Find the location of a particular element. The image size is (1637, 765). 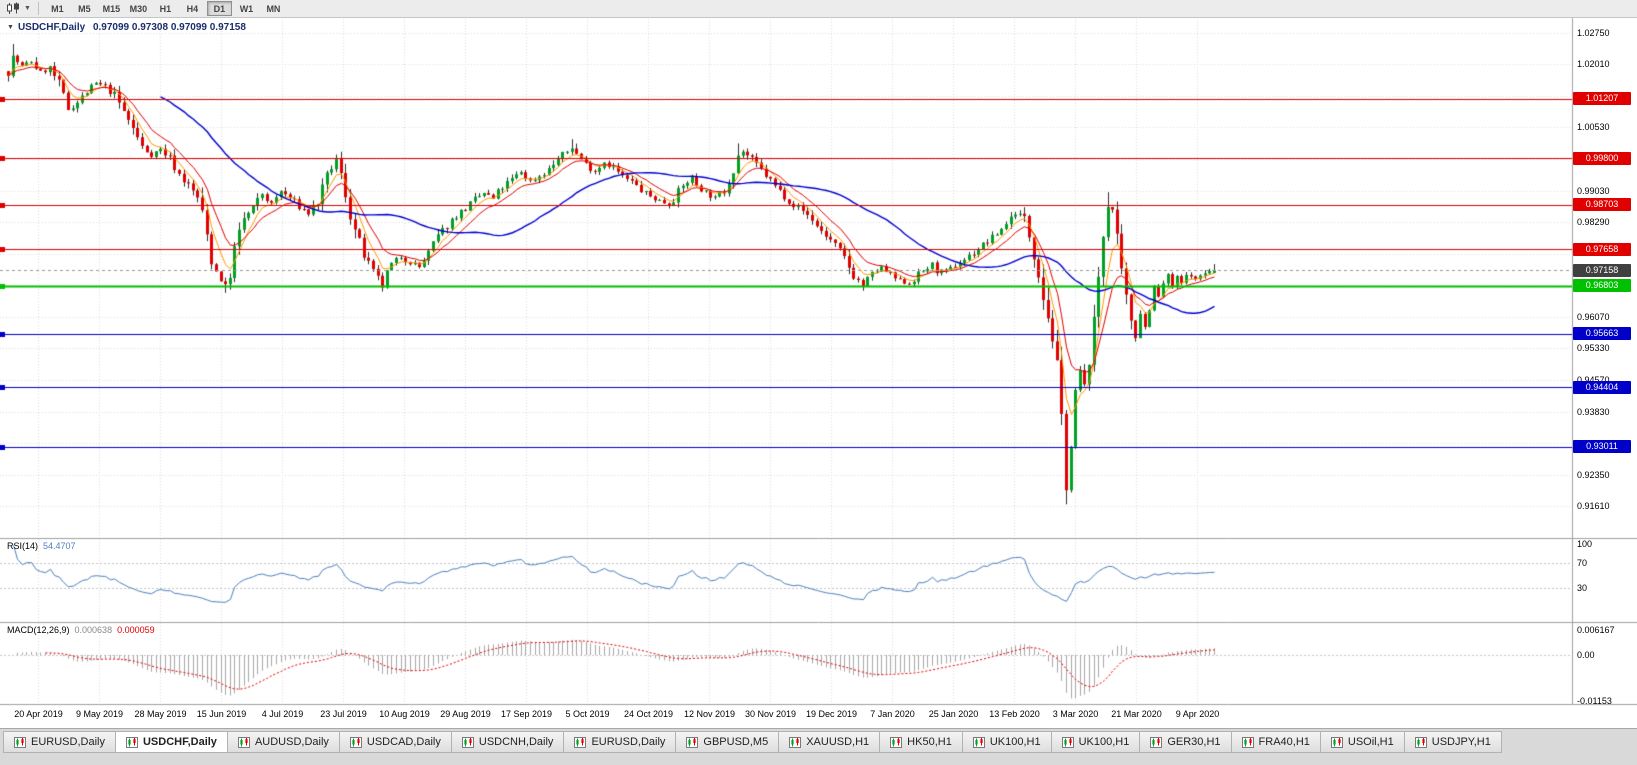

price-axis-tick: 0.99030 is located at coordinates (1593, 190).